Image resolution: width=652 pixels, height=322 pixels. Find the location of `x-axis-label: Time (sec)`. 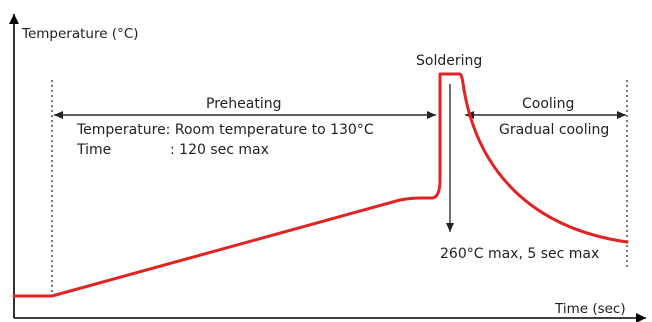

x-axis-label: Time (sec) is located at coordinates (590, 309).